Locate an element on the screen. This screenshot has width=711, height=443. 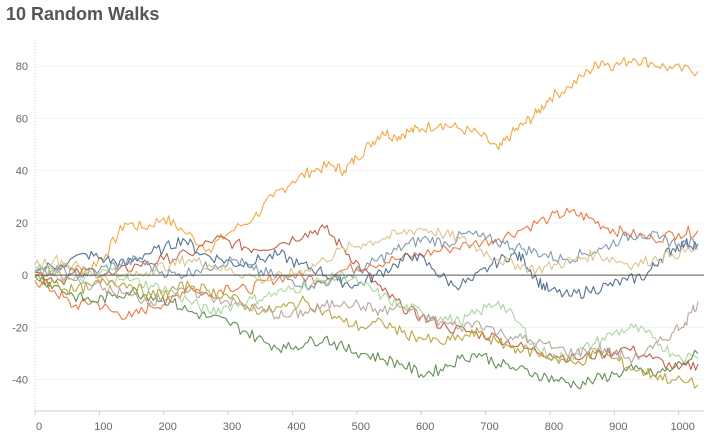
x-tick-label: 400 is located at coordinates (296, 427).